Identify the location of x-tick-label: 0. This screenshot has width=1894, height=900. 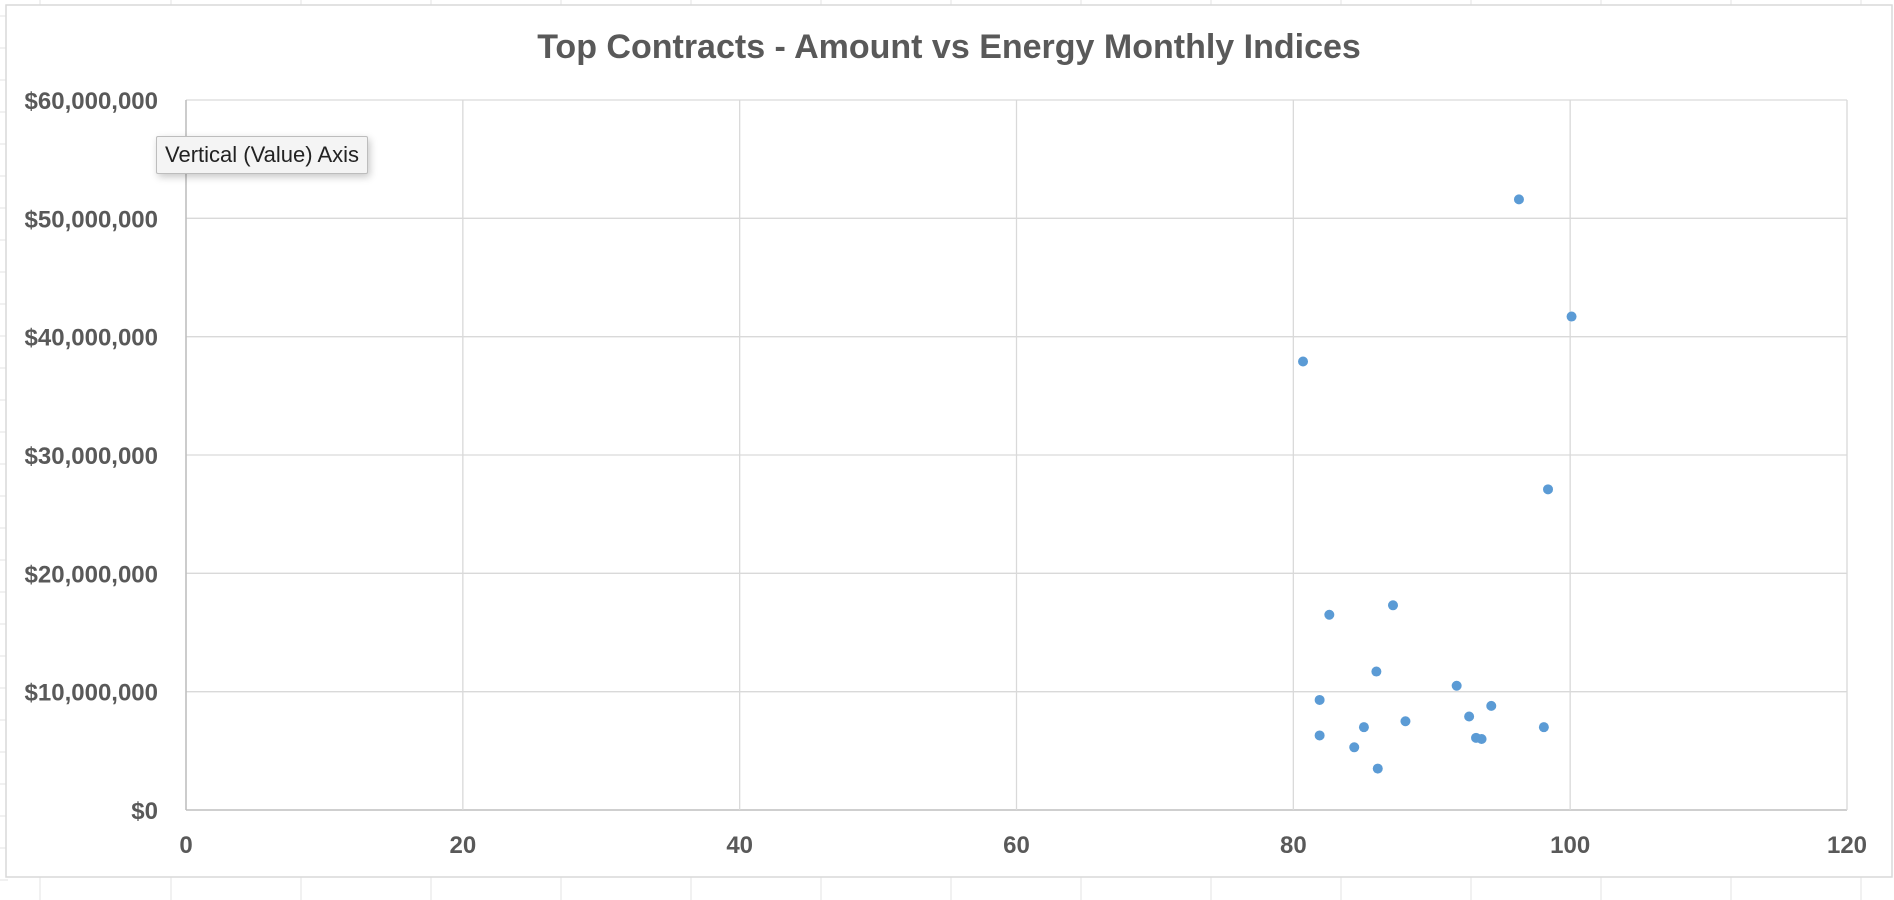
(185, 845).